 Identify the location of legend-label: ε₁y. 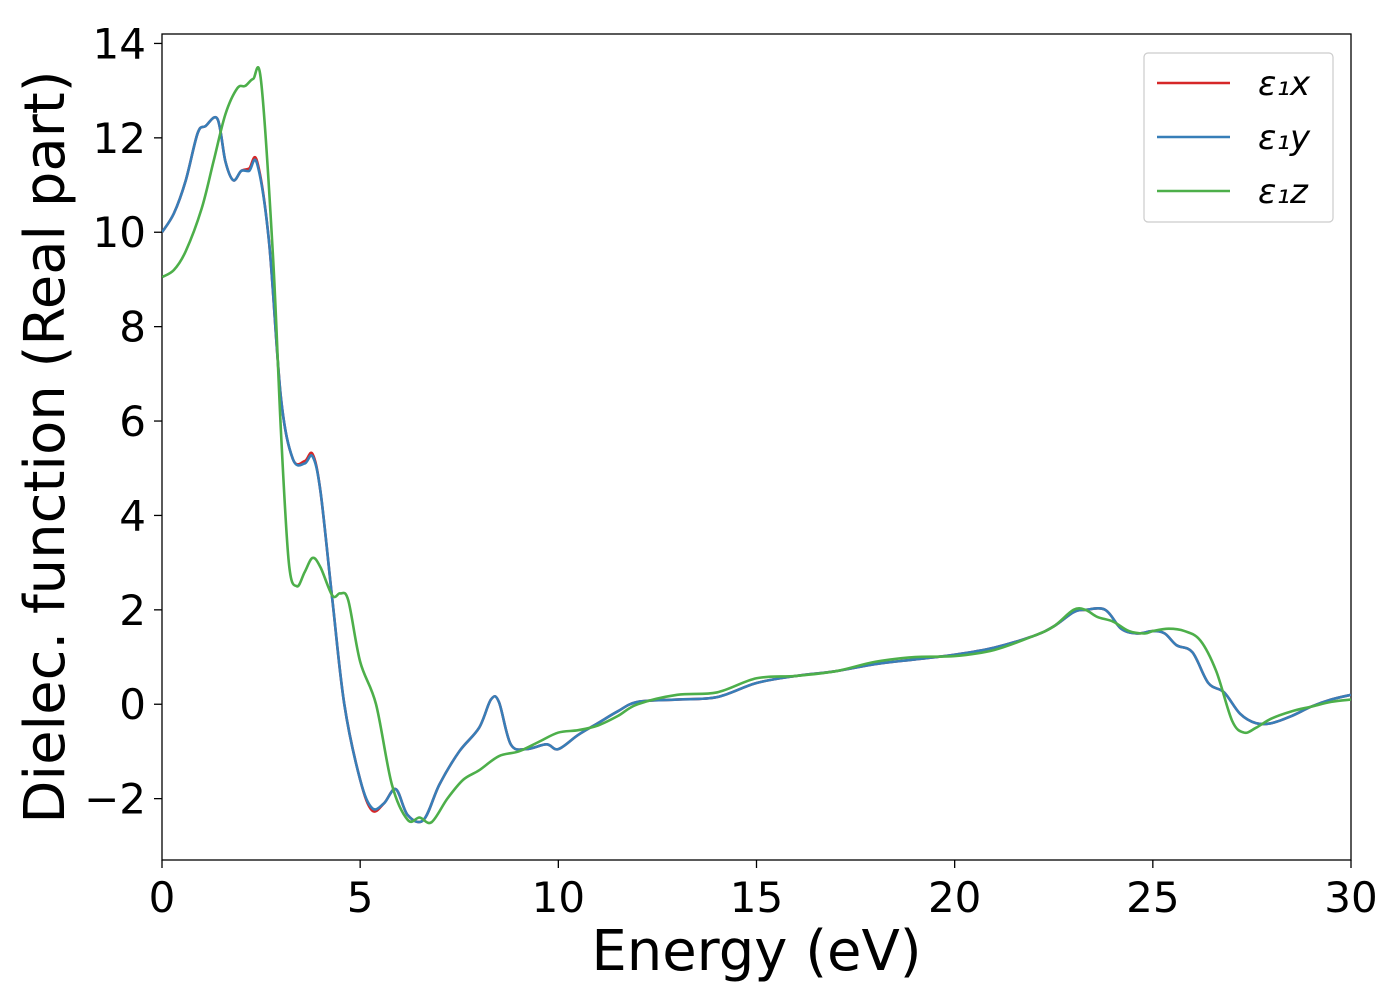
(1284, 138).